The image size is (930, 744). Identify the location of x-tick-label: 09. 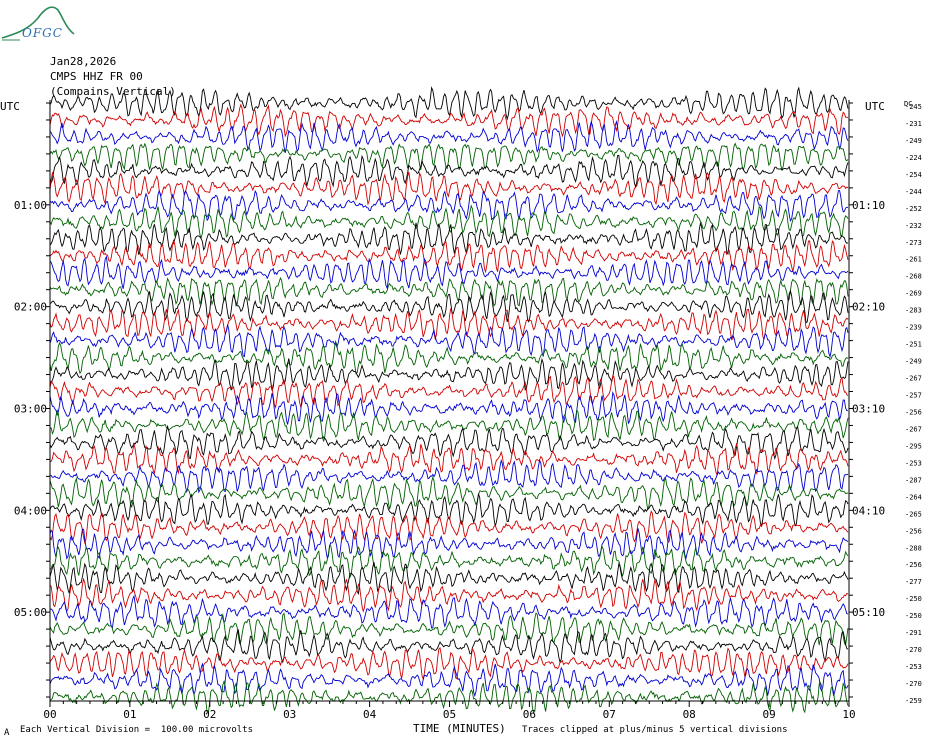
(768, 714).